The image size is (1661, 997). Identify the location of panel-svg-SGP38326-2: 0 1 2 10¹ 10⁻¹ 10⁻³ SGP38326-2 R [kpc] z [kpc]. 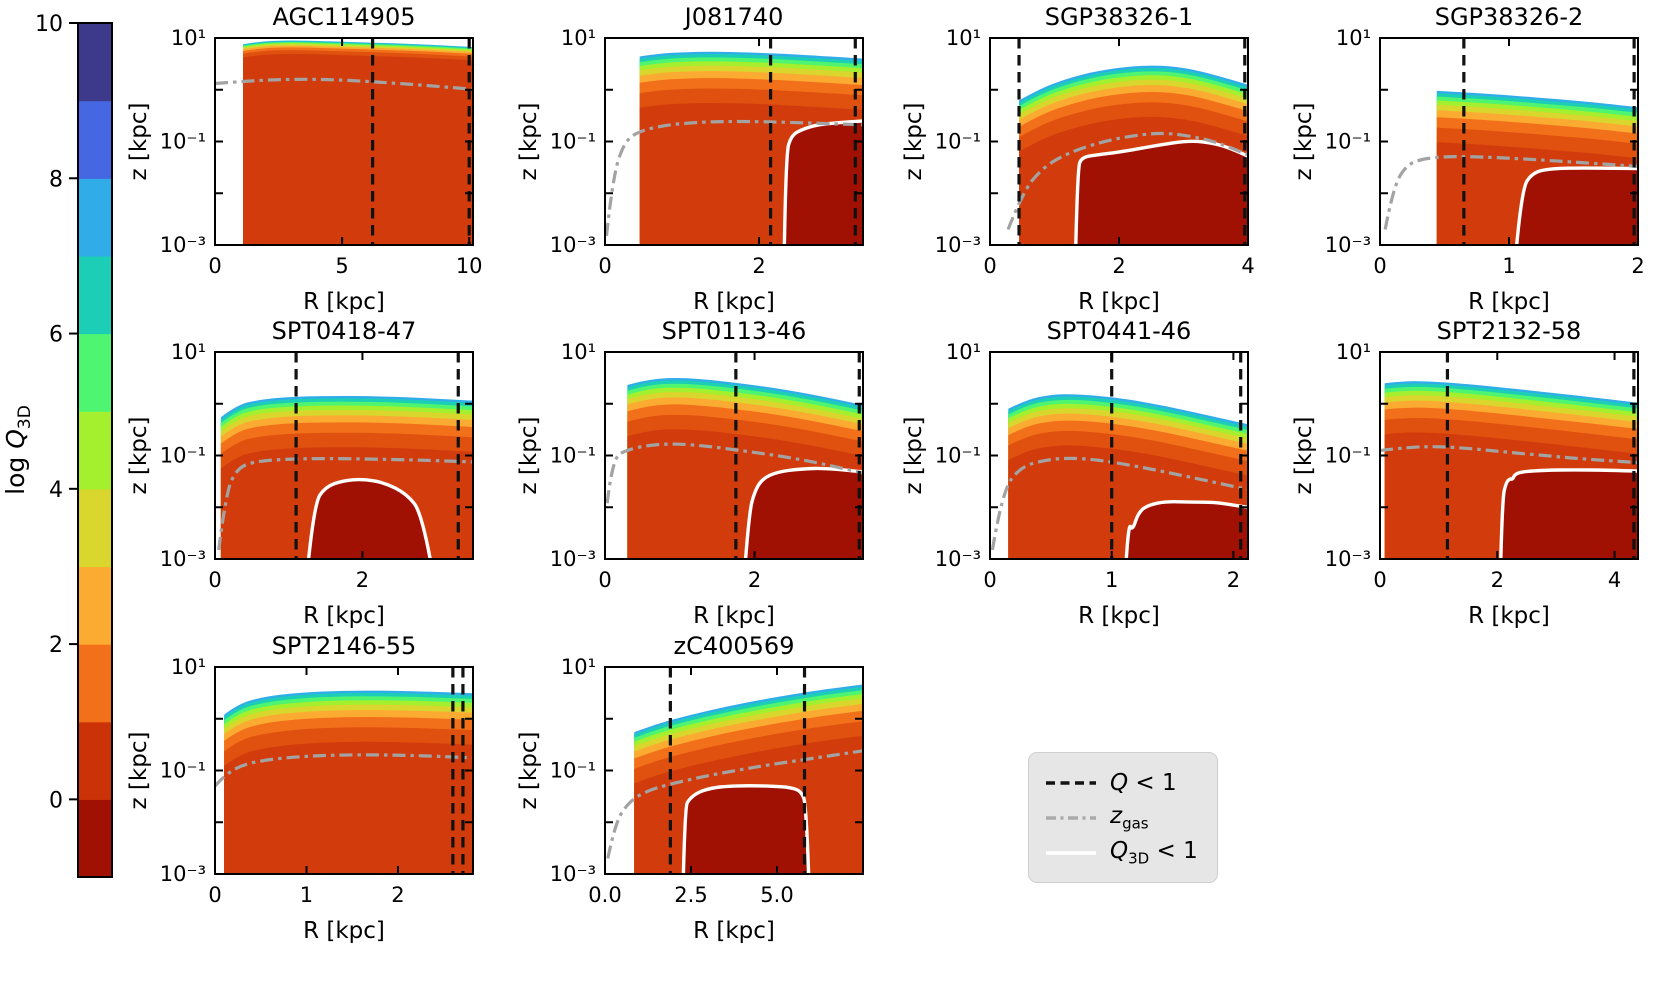
(1468, 159).